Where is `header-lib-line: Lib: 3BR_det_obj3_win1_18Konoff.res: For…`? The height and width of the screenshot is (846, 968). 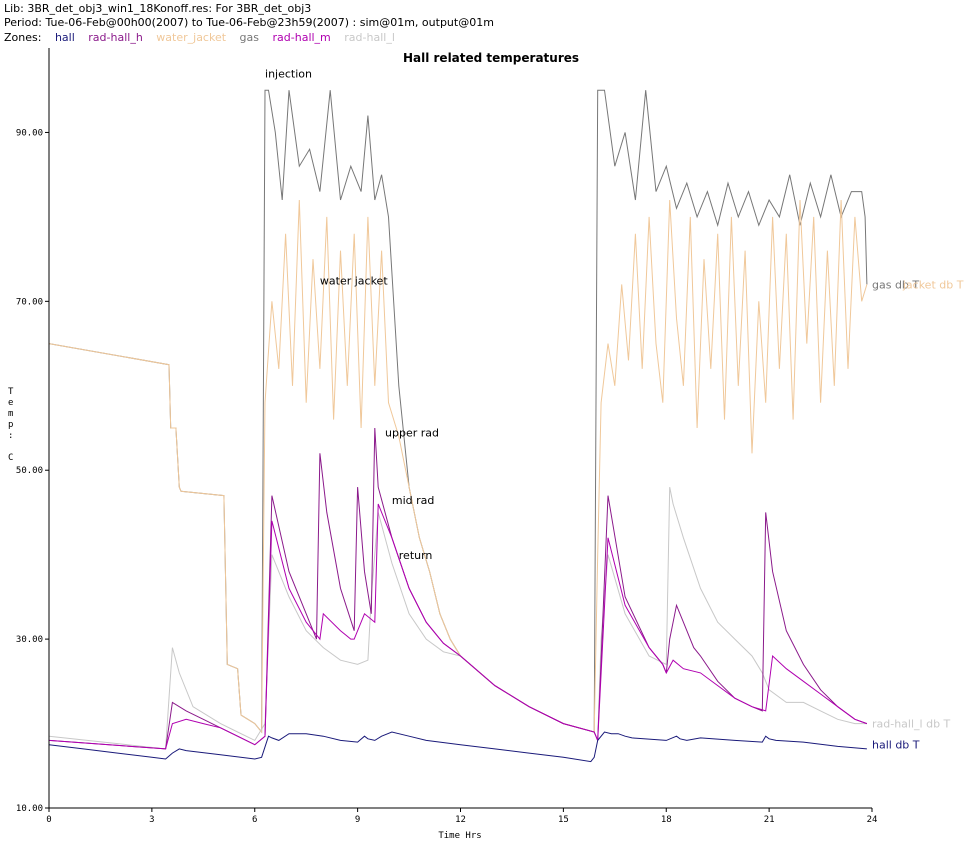 header-lib-line: Lib: 3BR_det_obj3_win1_18Konoff.res: For… is located at coordinates (158, 8).